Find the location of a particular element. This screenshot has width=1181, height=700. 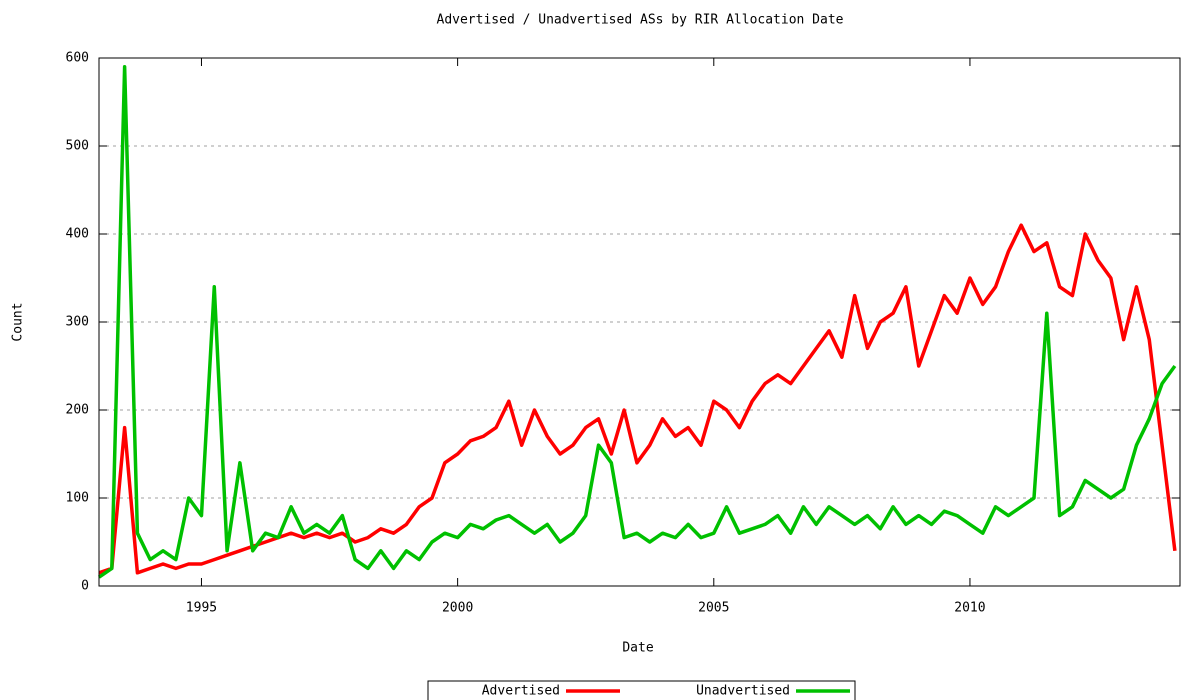

x-axis-label: Date is located at coordinates (637, 648).